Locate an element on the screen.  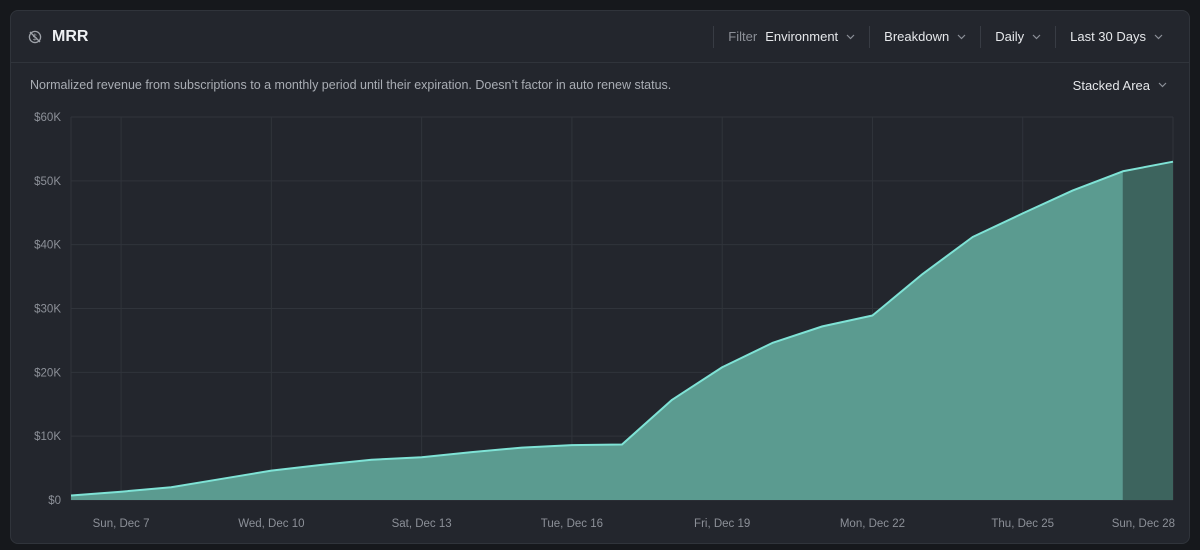
date-range-dropdown: Last 30 Days is located at coordinates (1116, 36).